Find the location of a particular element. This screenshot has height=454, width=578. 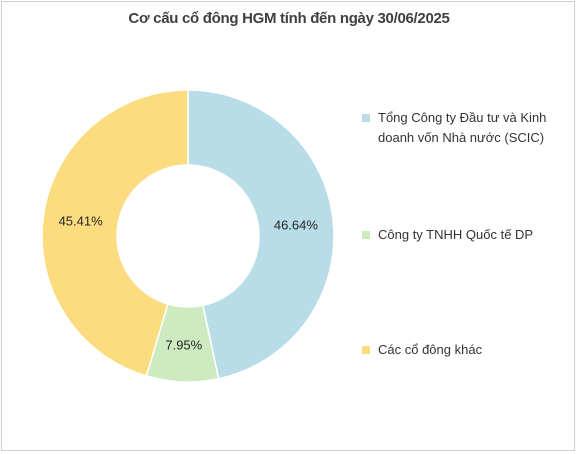

legend-label-others: Các cổ đông khác is located at coordinates (430, 349).